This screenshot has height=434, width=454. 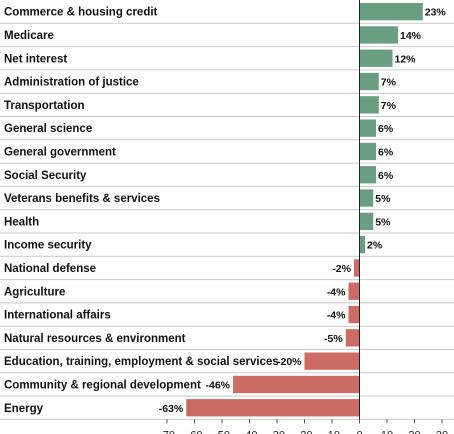 What do you see at coordinates (222, 431) in the screenshot?
I see `x-tick-label: -50` at bounding box center [222, 431].